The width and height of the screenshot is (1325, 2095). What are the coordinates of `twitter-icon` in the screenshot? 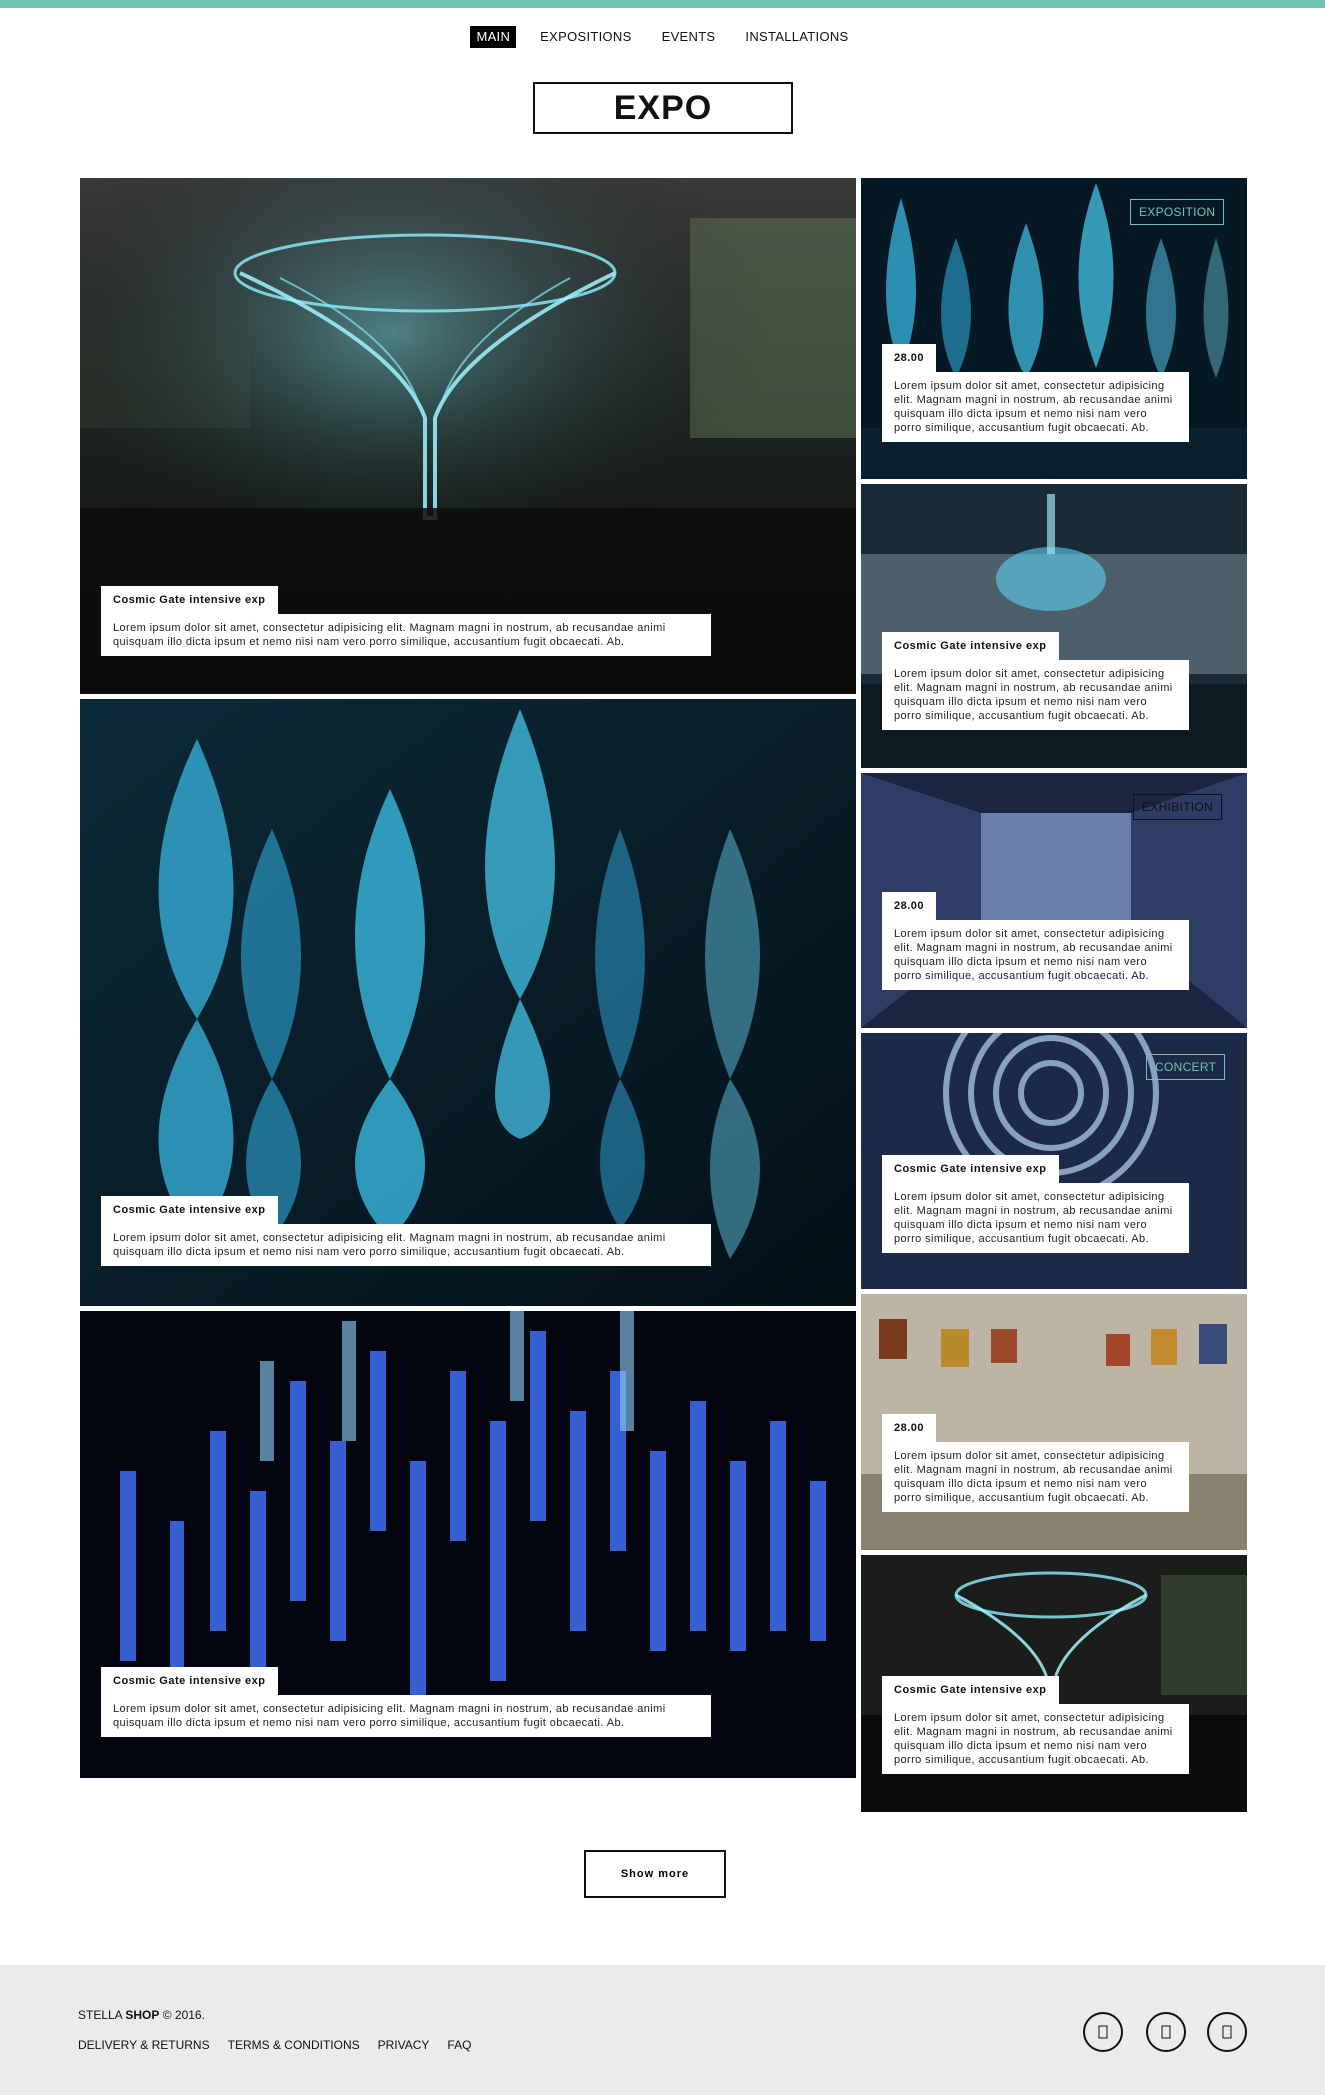 It's located at (1166, 2032).